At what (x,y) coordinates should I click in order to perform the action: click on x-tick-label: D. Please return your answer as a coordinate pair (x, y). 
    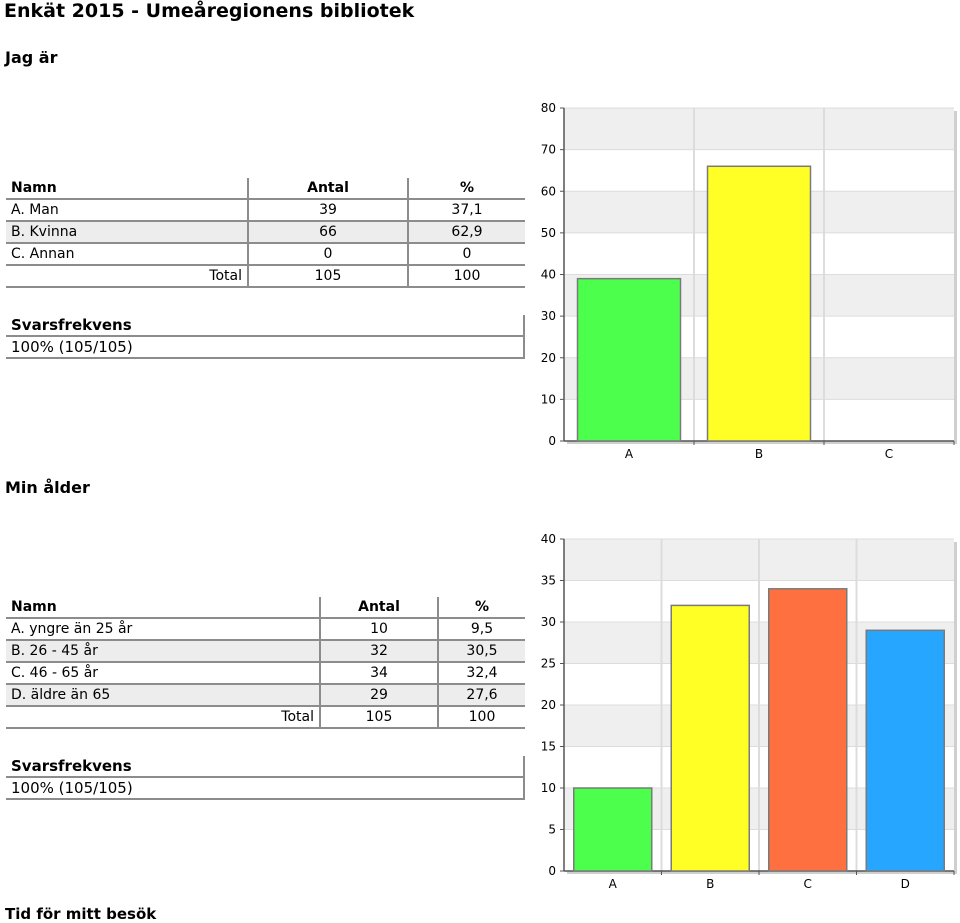
    Looking at the image, I should click on (905, 883).